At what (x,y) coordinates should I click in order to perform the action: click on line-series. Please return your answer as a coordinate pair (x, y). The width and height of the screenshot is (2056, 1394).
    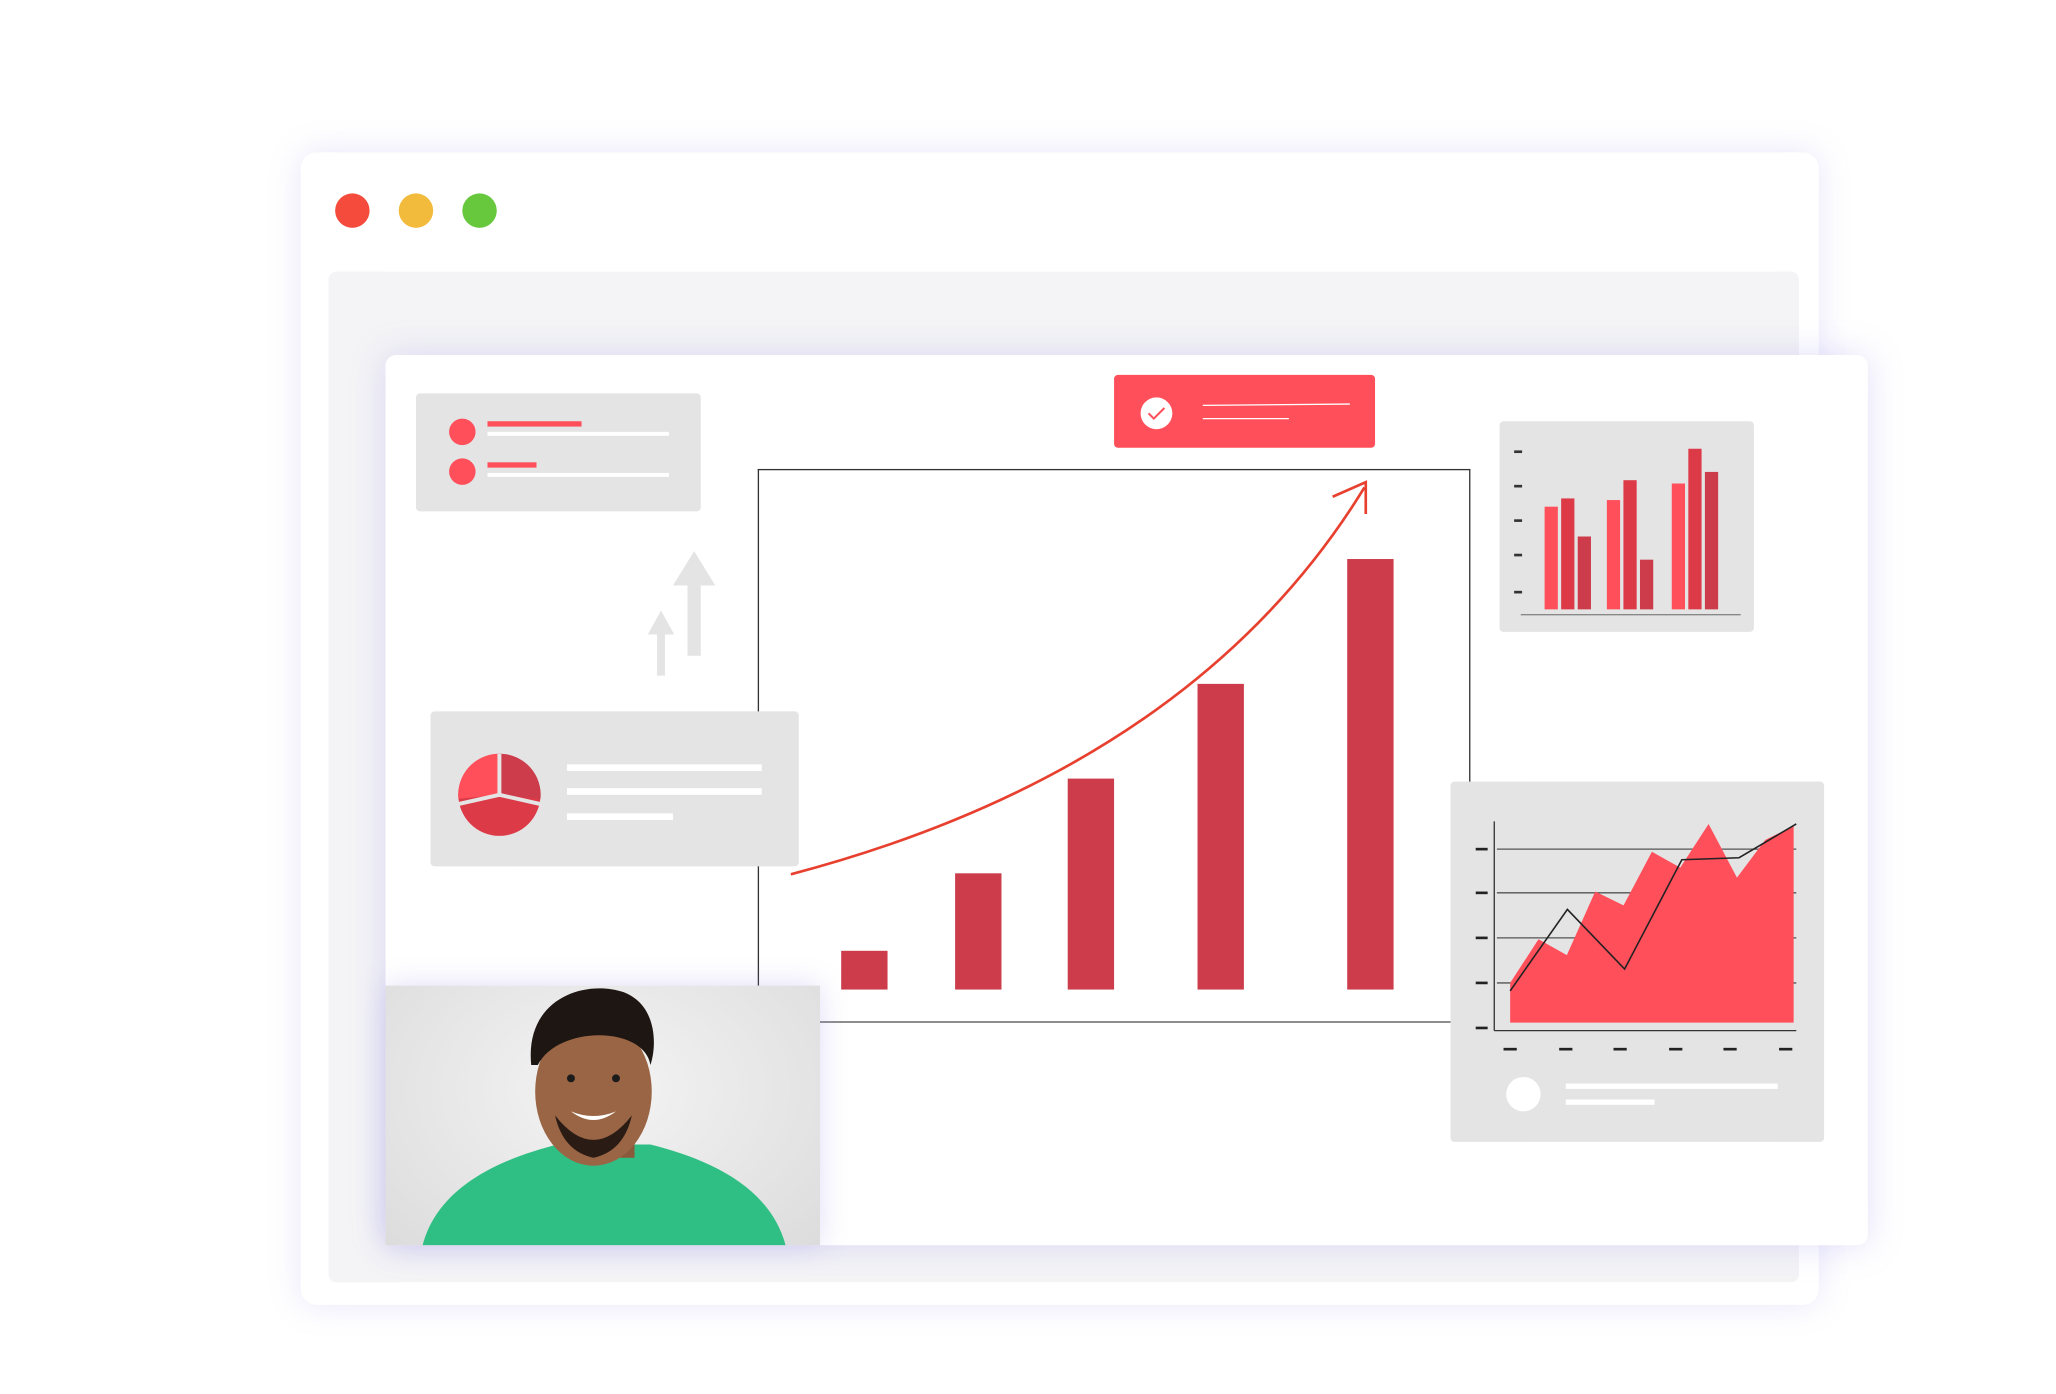
    Looking at the image, I should click on (1653, 907).